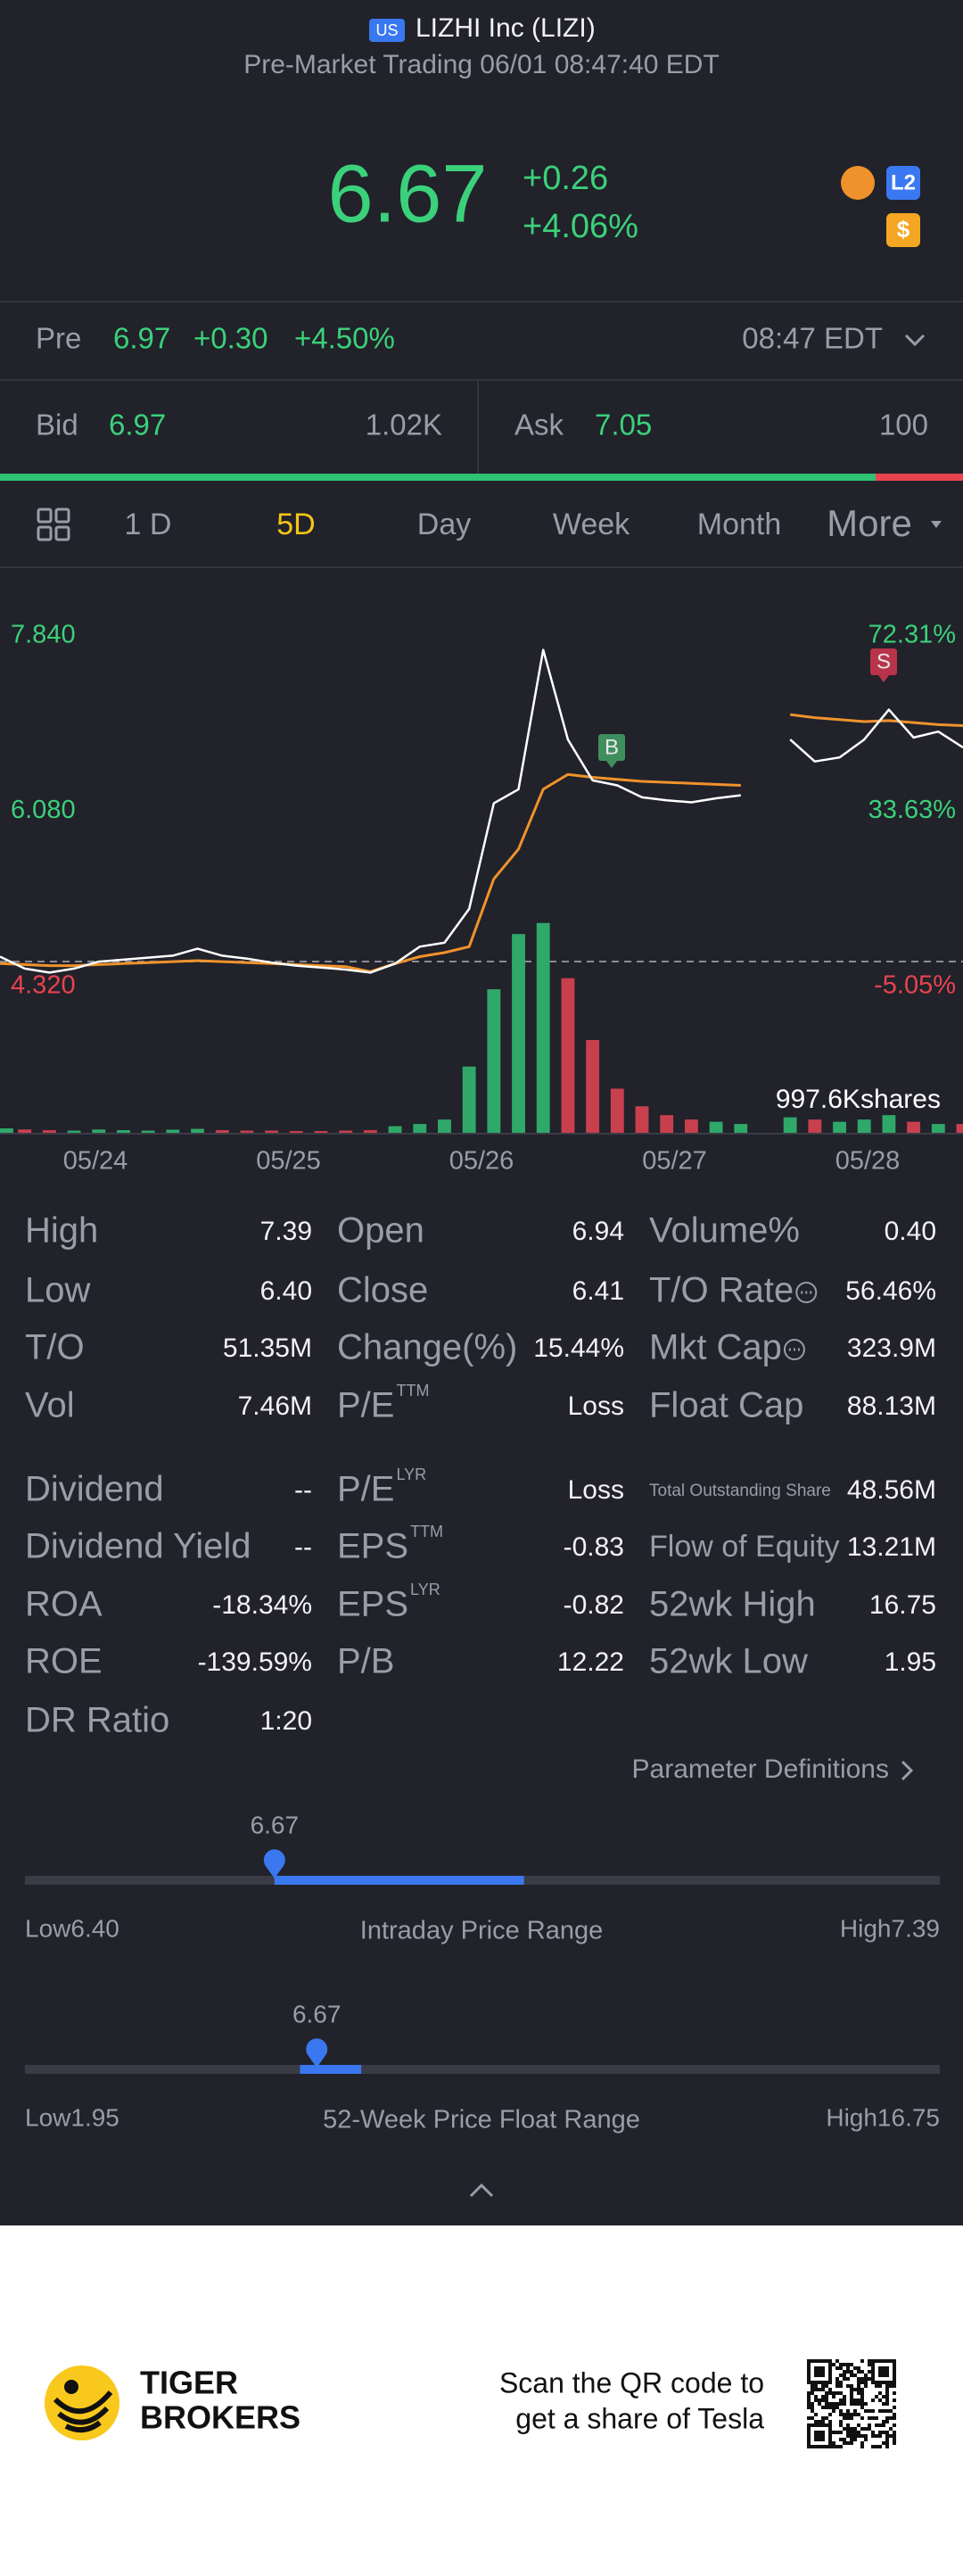 The width and height of the screenshot is (963, 2576). Describe the element at coordinates (53, 524) in the screenshot. I see `grid-icon` at that location.